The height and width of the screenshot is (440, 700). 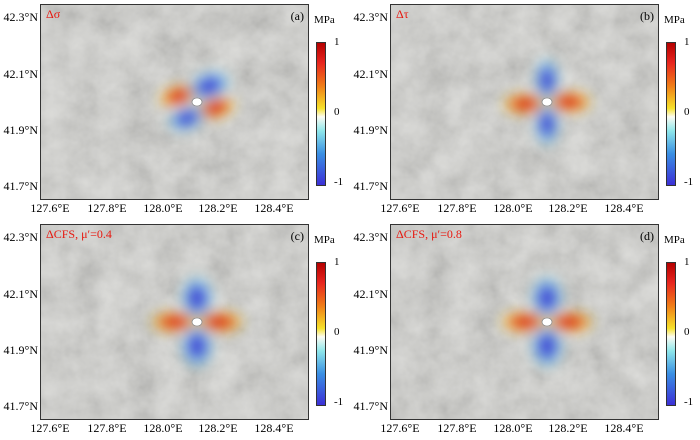 I want to click on panel-title: Δσ, so click(x=53, y=14).